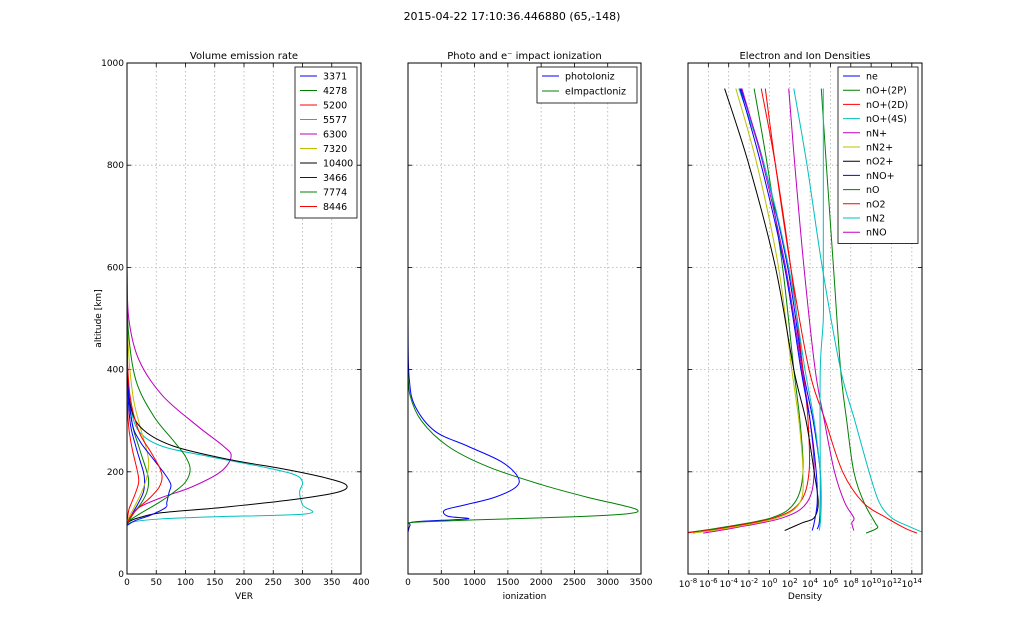  Describe the element at coordinates (851, 583) in the screenshot. I see `x-tick-label: 108` at that location.